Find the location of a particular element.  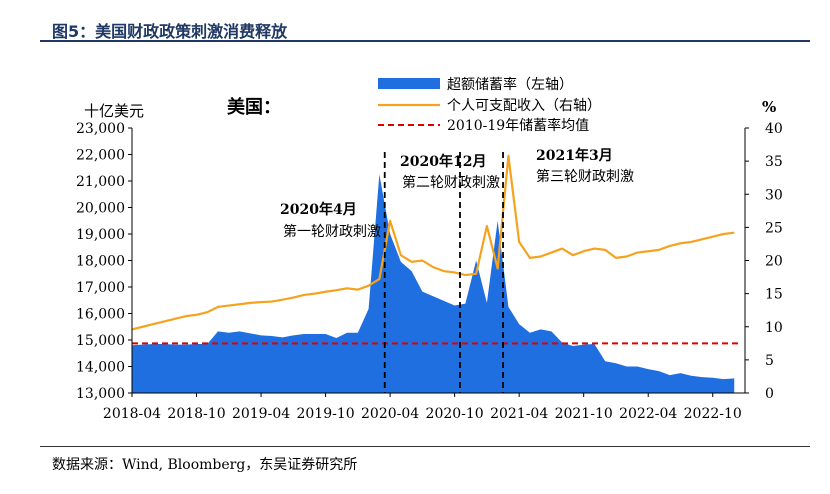

annotation-text: 第三轮财政刺激 is located at coordinates (585, 176).